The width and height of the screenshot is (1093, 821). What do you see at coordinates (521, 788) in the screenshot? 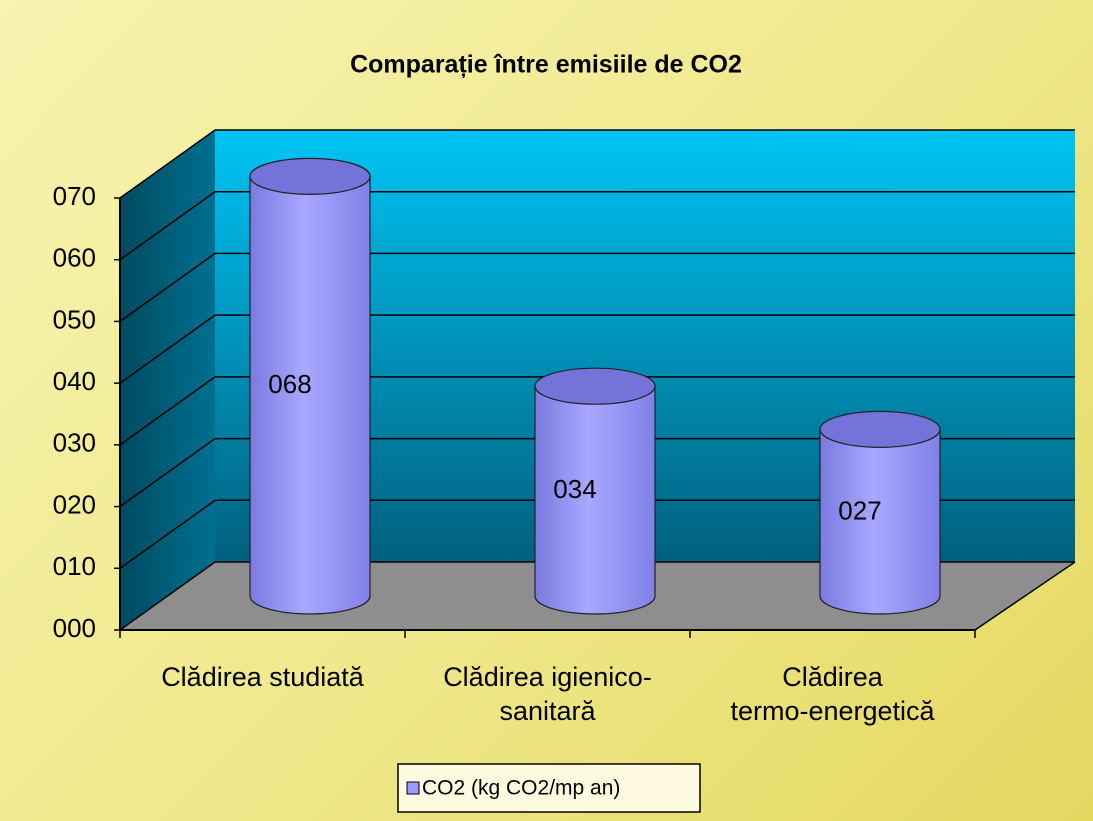
I see `legend-label: CO2 (kg CO2/mp an)` at bounding box center [521, 788].